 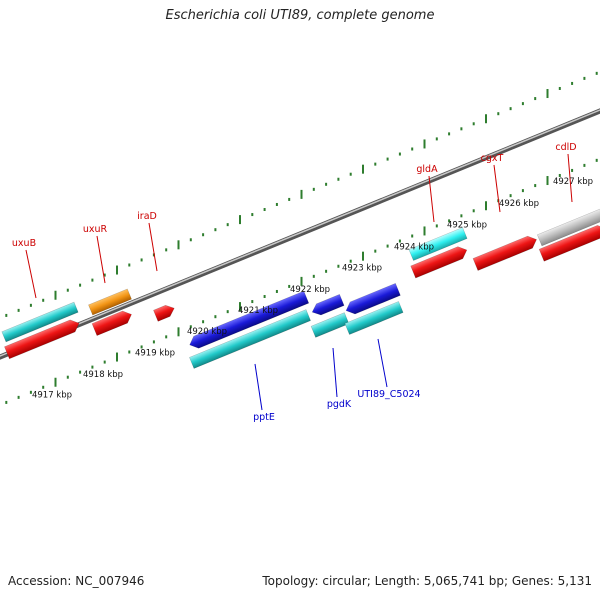 What do you see at coordinates (42, 339) in the screenshot?
I see `gene-uxuB` at bounding box center [42, 339].